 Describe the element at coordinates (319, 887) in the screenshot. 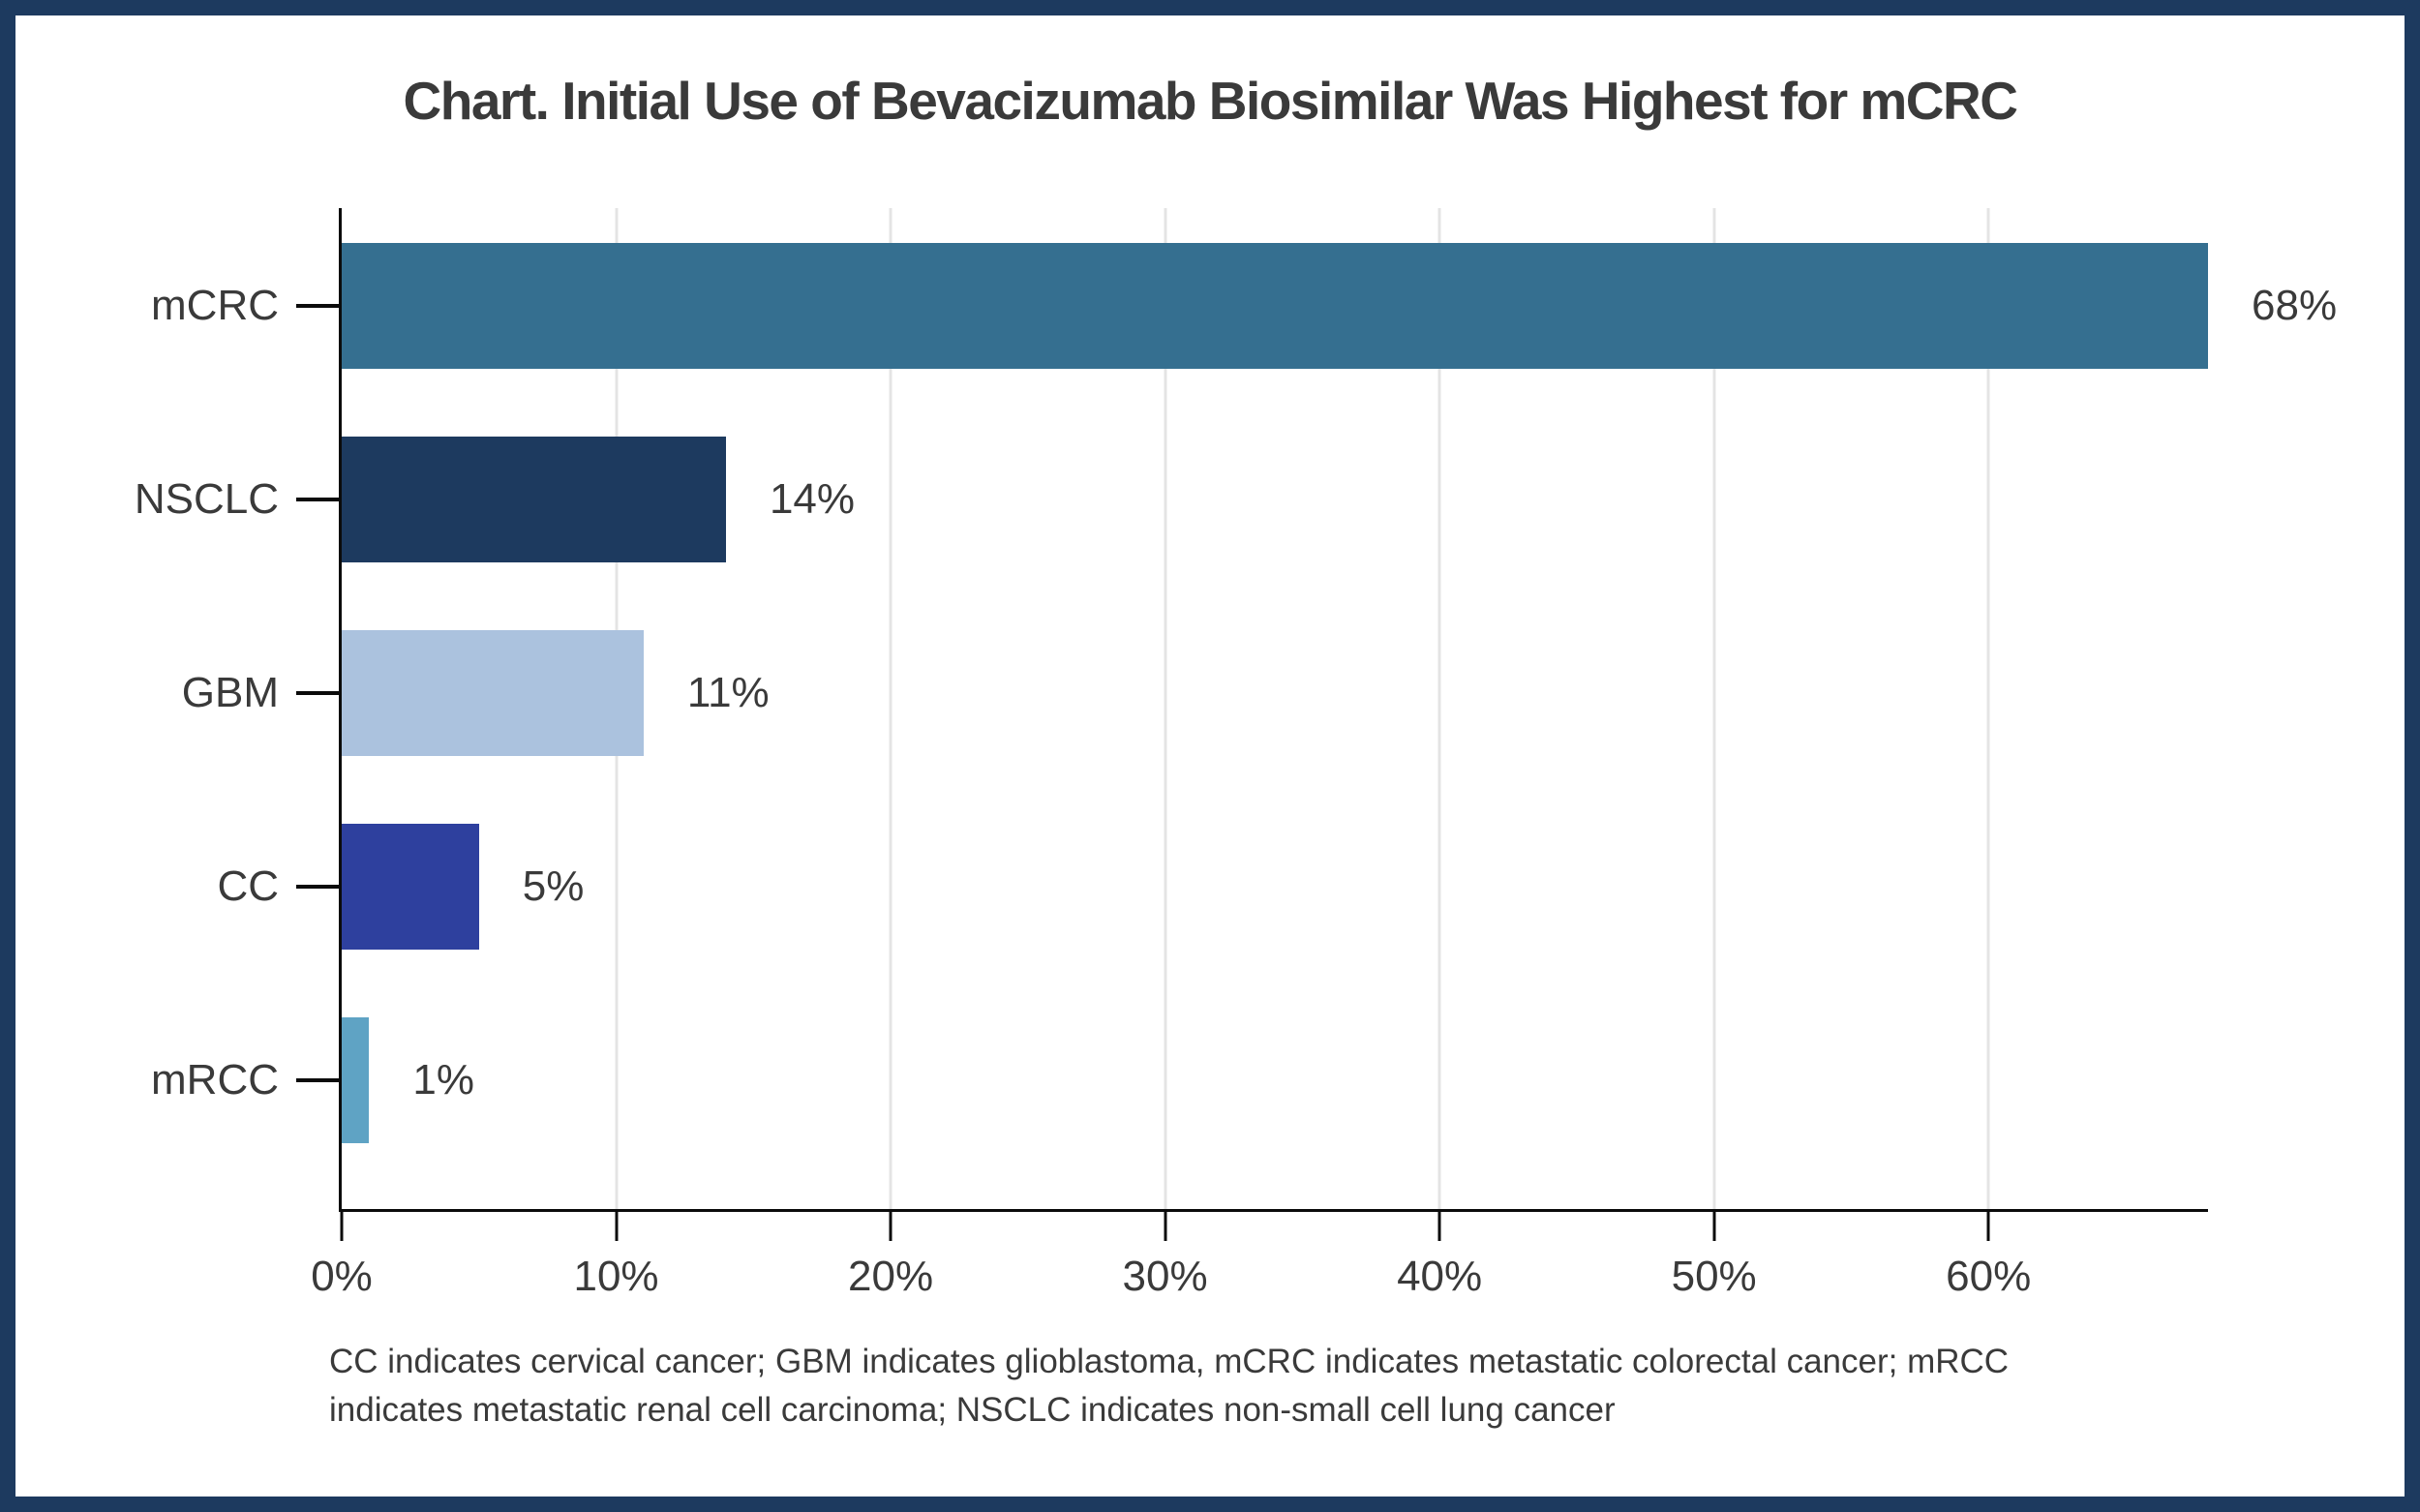

I see `y-axis-tick-cc` at that location.